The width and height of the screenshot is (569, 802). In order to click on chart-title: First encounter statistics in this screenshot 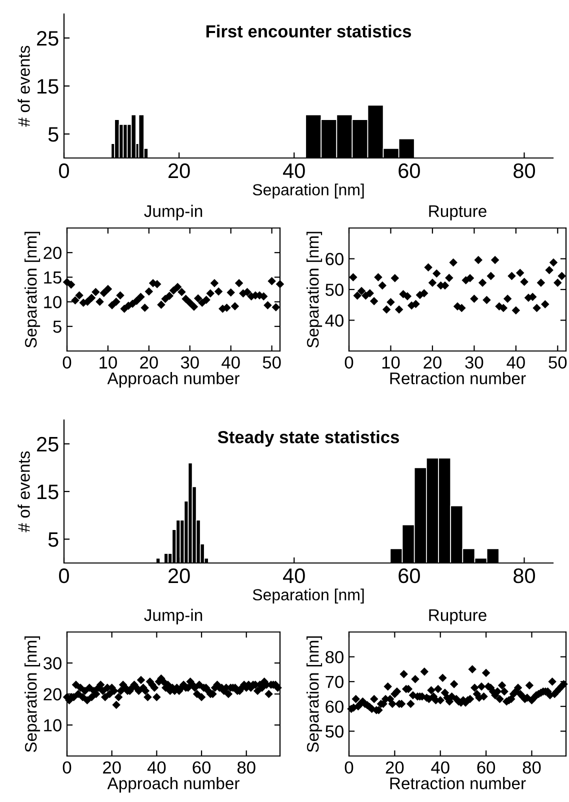, I will do `click(309, 31)`.